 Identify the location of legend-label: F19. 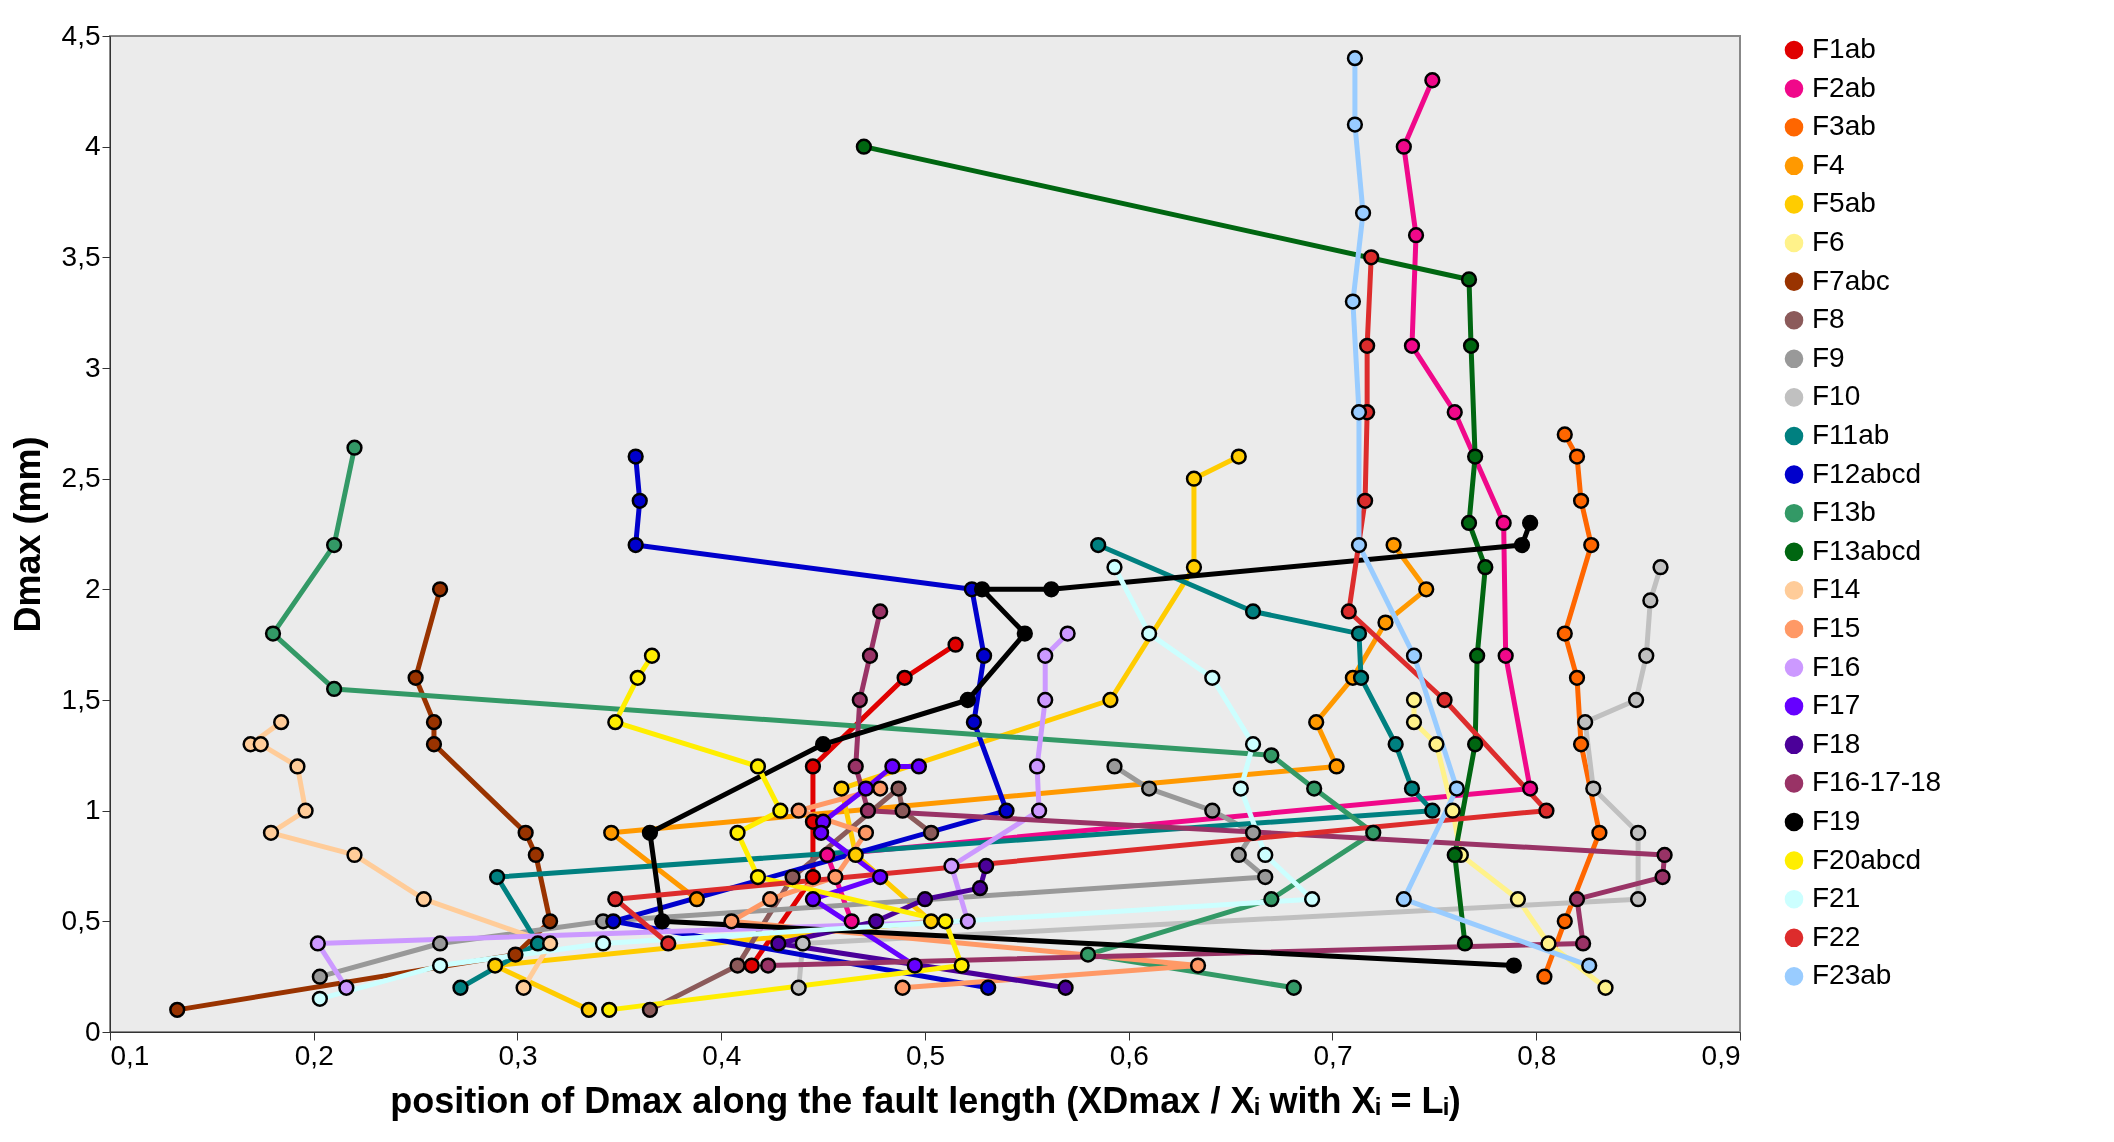
(1836, 820).